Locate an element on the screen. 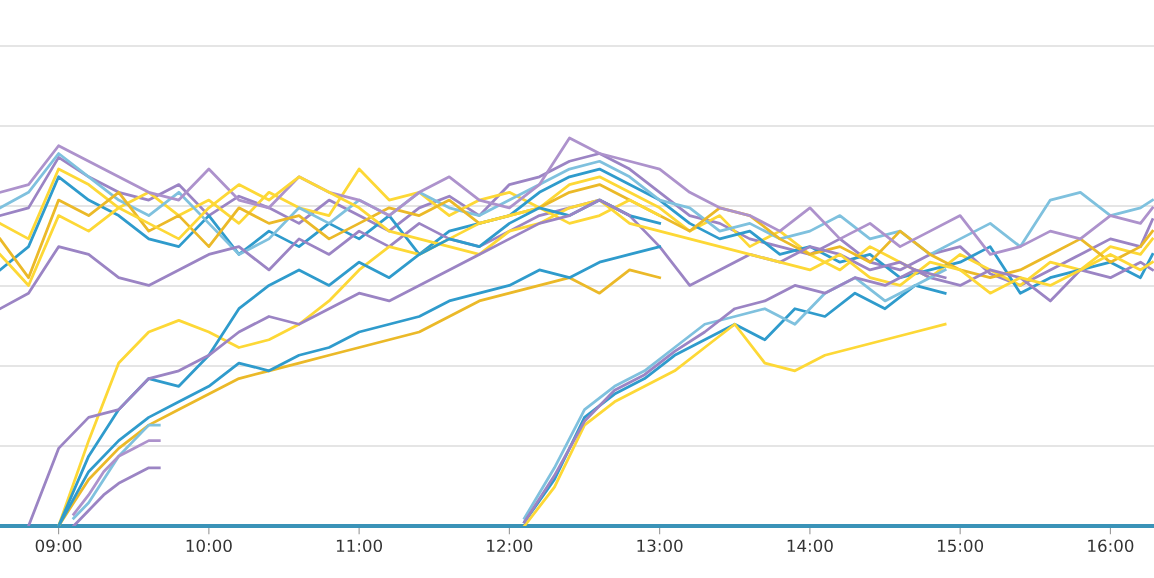  x-tick-label: 15:00 is located at coordinates (960, 546).